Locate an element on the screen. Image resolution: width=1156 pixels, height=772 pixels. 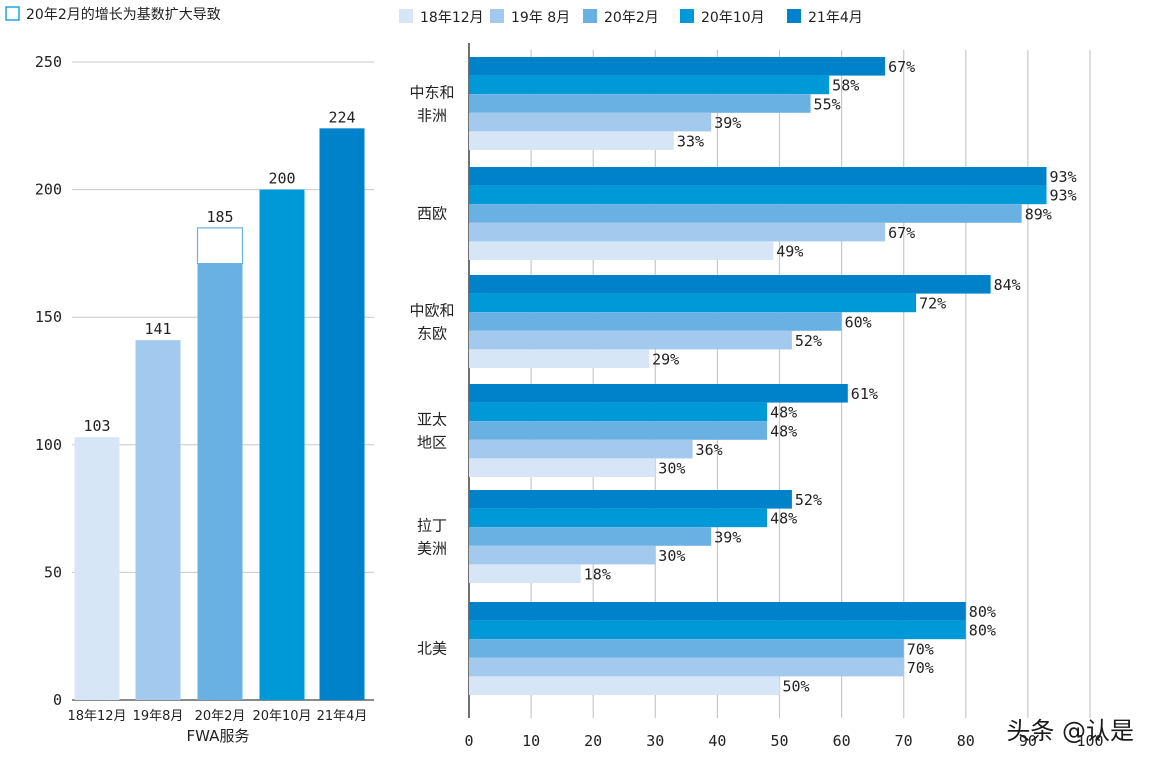
y-tick-label: 0 is located at coordinates (57, 700).